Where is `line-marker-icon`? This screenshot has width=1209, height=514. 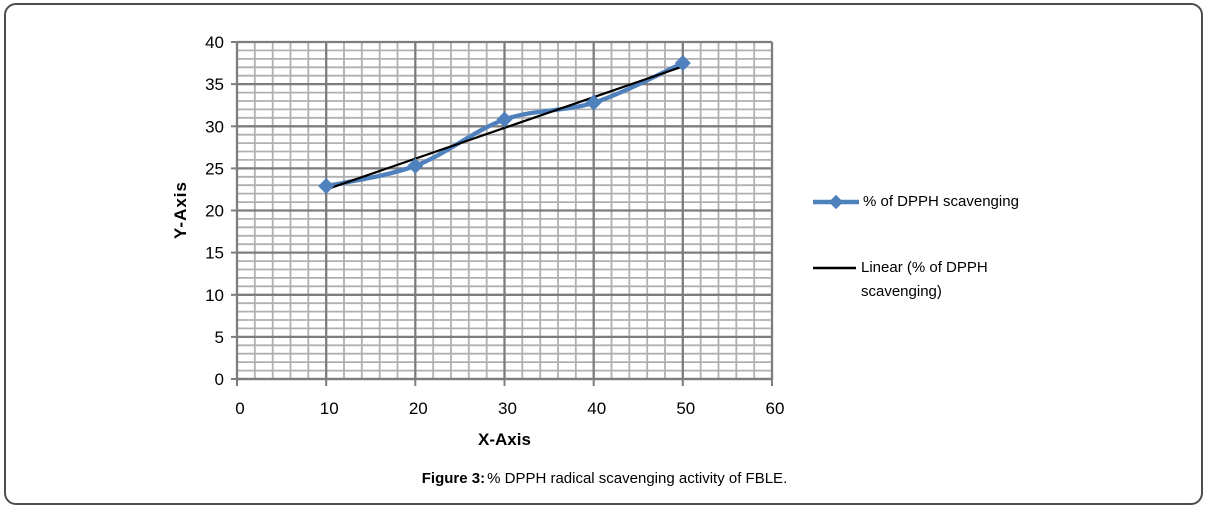 line-marker-icon is located at coordinates (835, 270).